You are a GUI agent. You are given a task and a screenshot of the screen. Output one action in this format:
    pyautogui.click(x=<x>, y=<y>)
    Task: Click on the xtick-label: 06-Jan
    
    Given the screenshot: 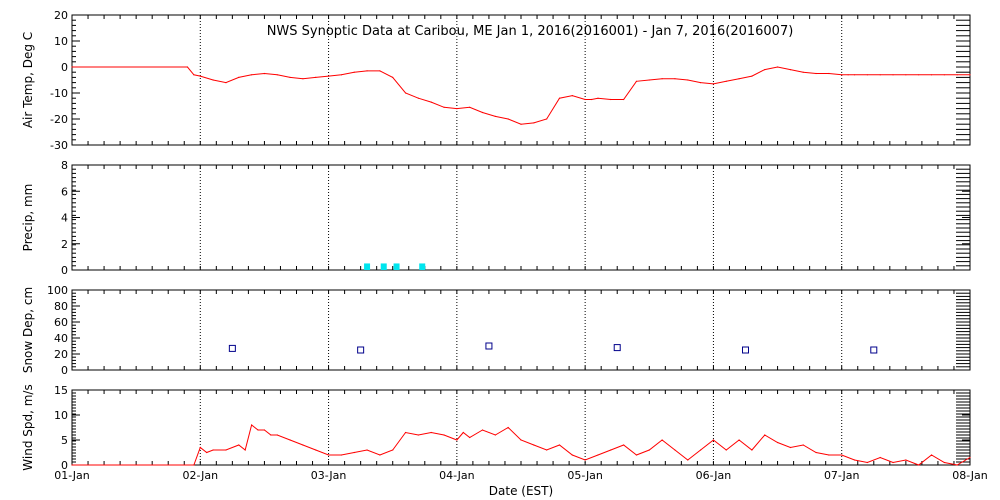 What is the action you would take?
    pyautogui.click(x=714, y=475)
    